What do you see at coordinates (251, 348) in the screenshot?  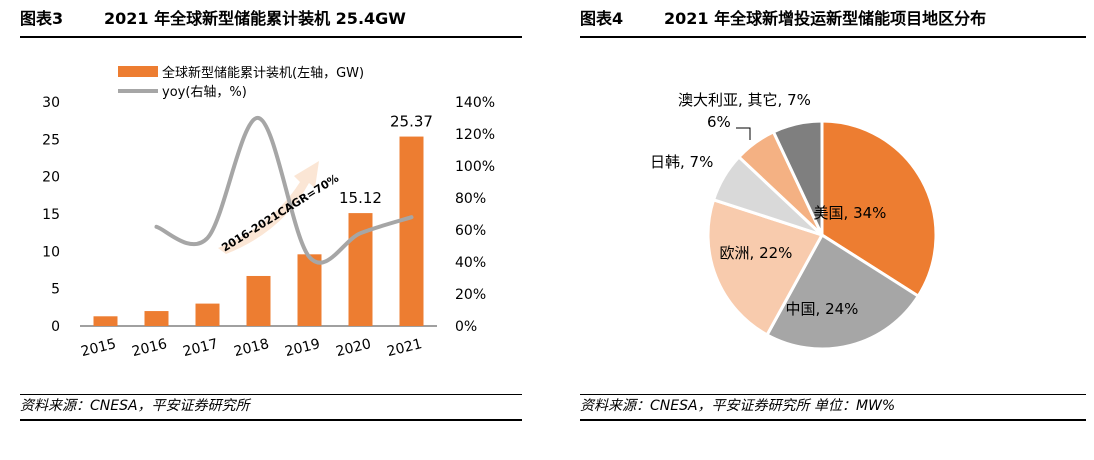 I see `x-tick-label-2018: 2018` at bounding box center [251, 348].